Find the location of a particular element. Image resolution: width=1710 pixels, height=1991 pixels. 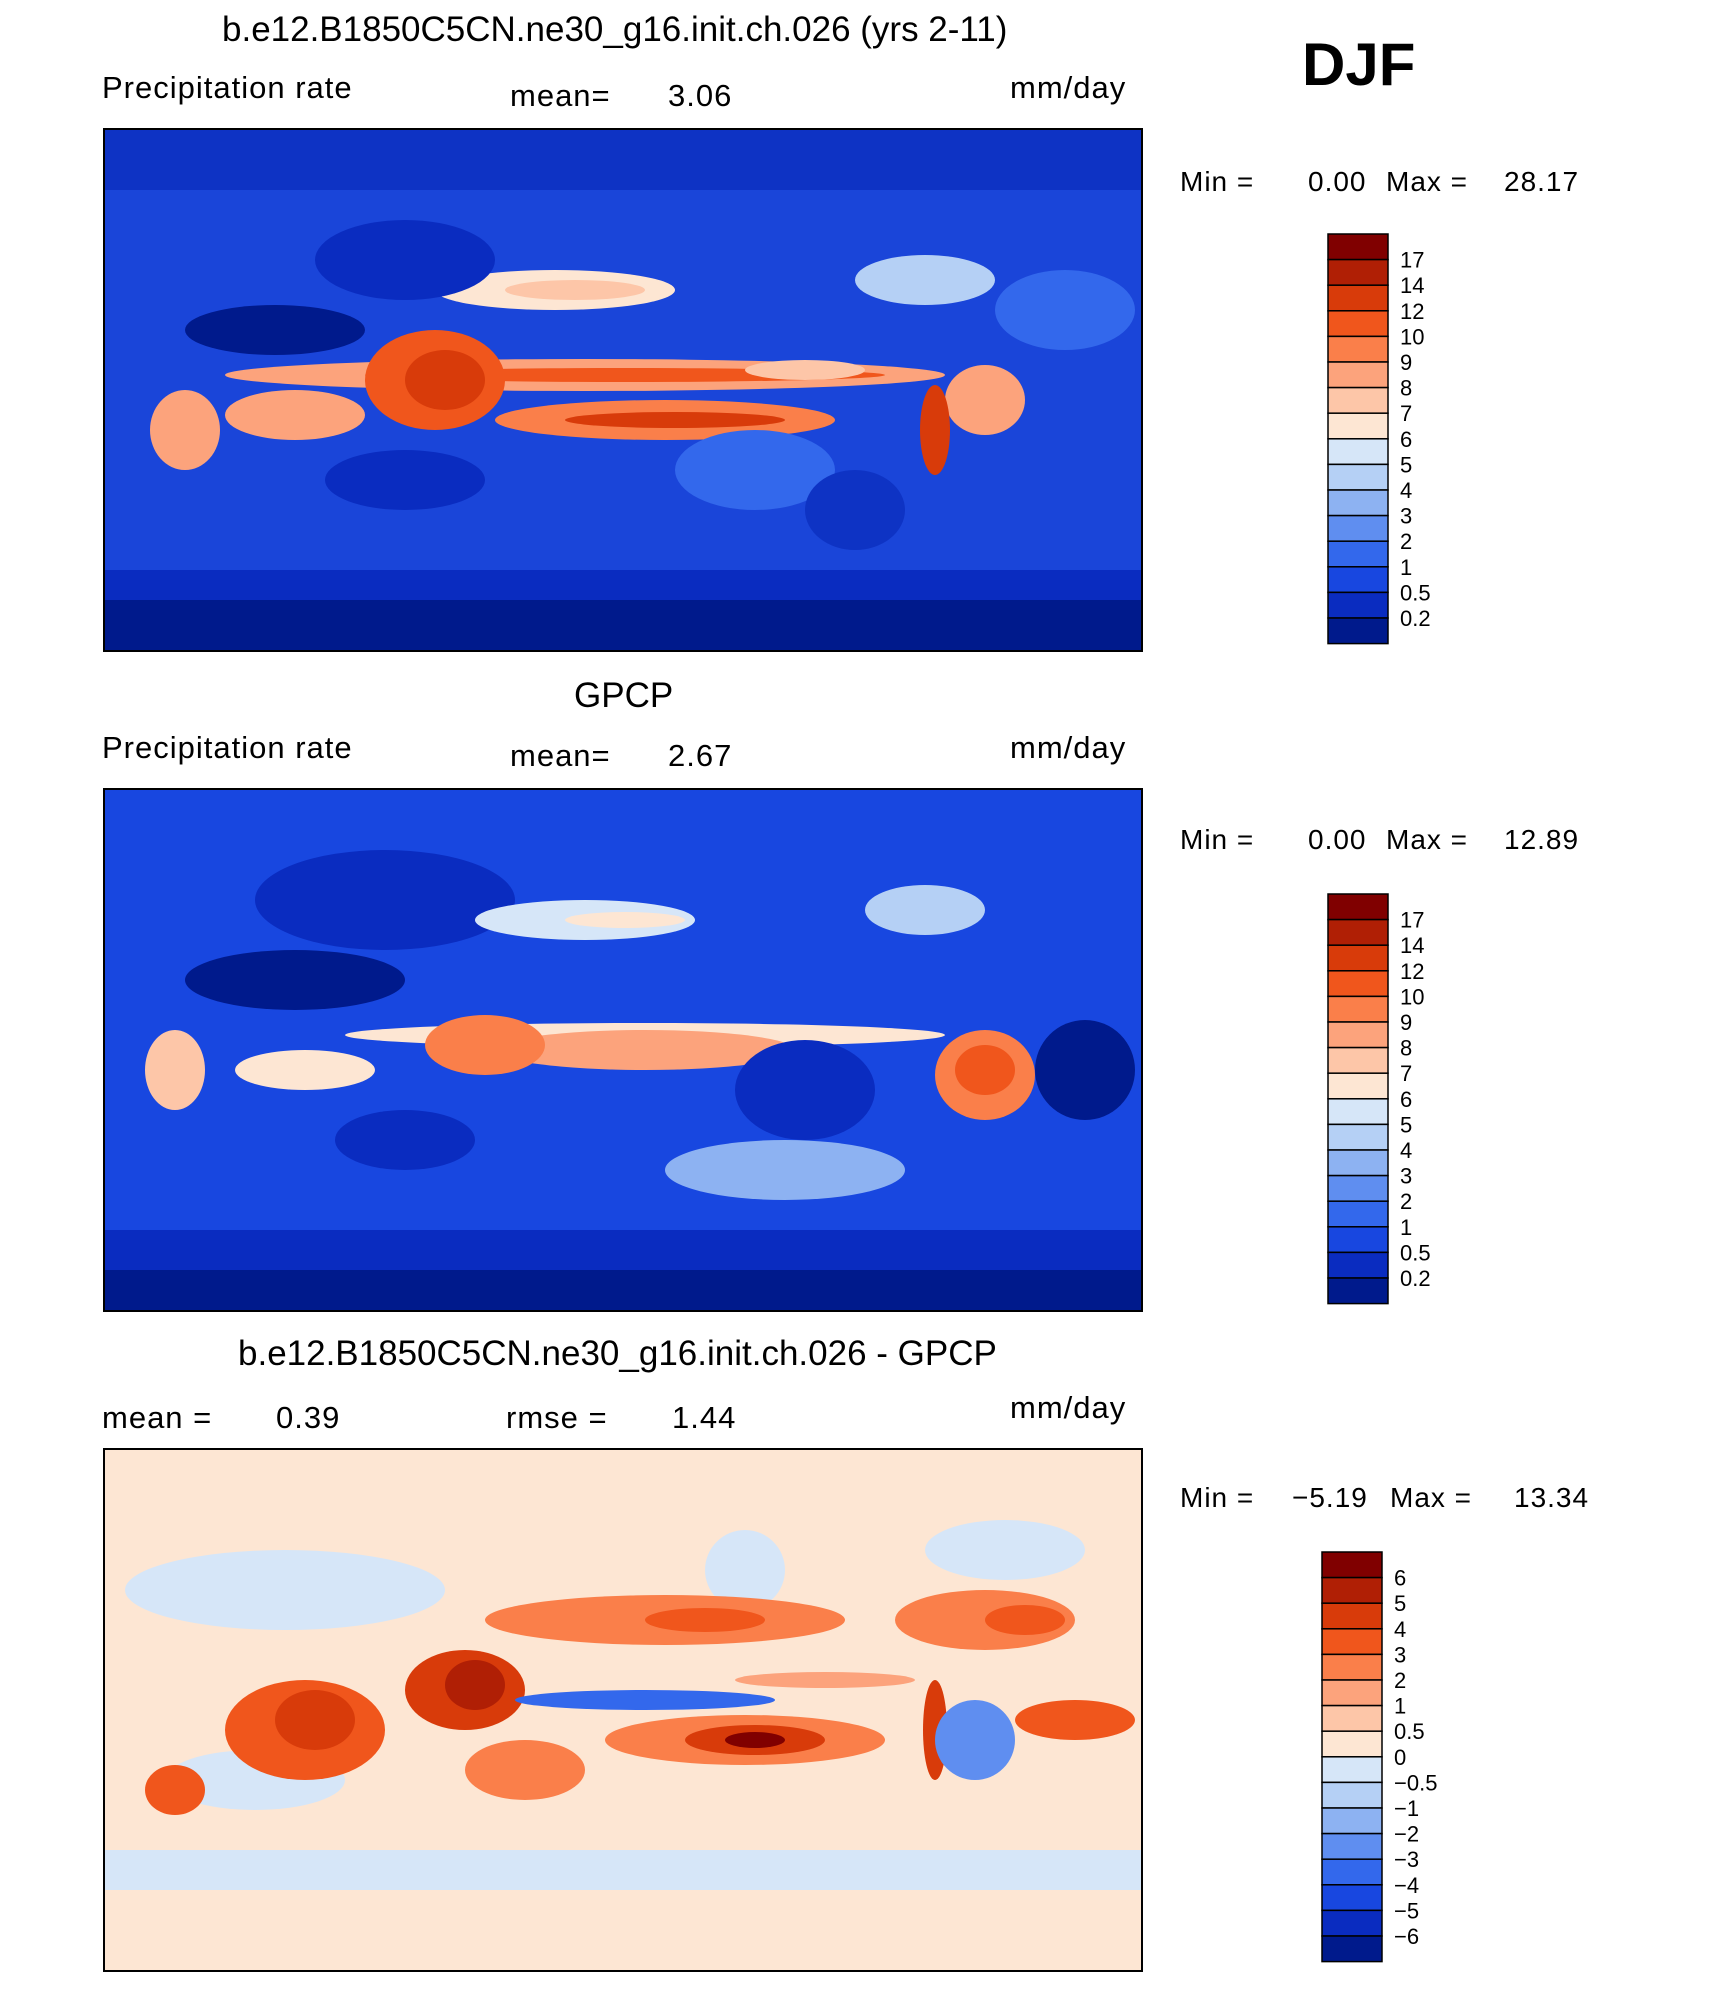

panel1-mean-label: mean= is located at coordinates (560, 95).